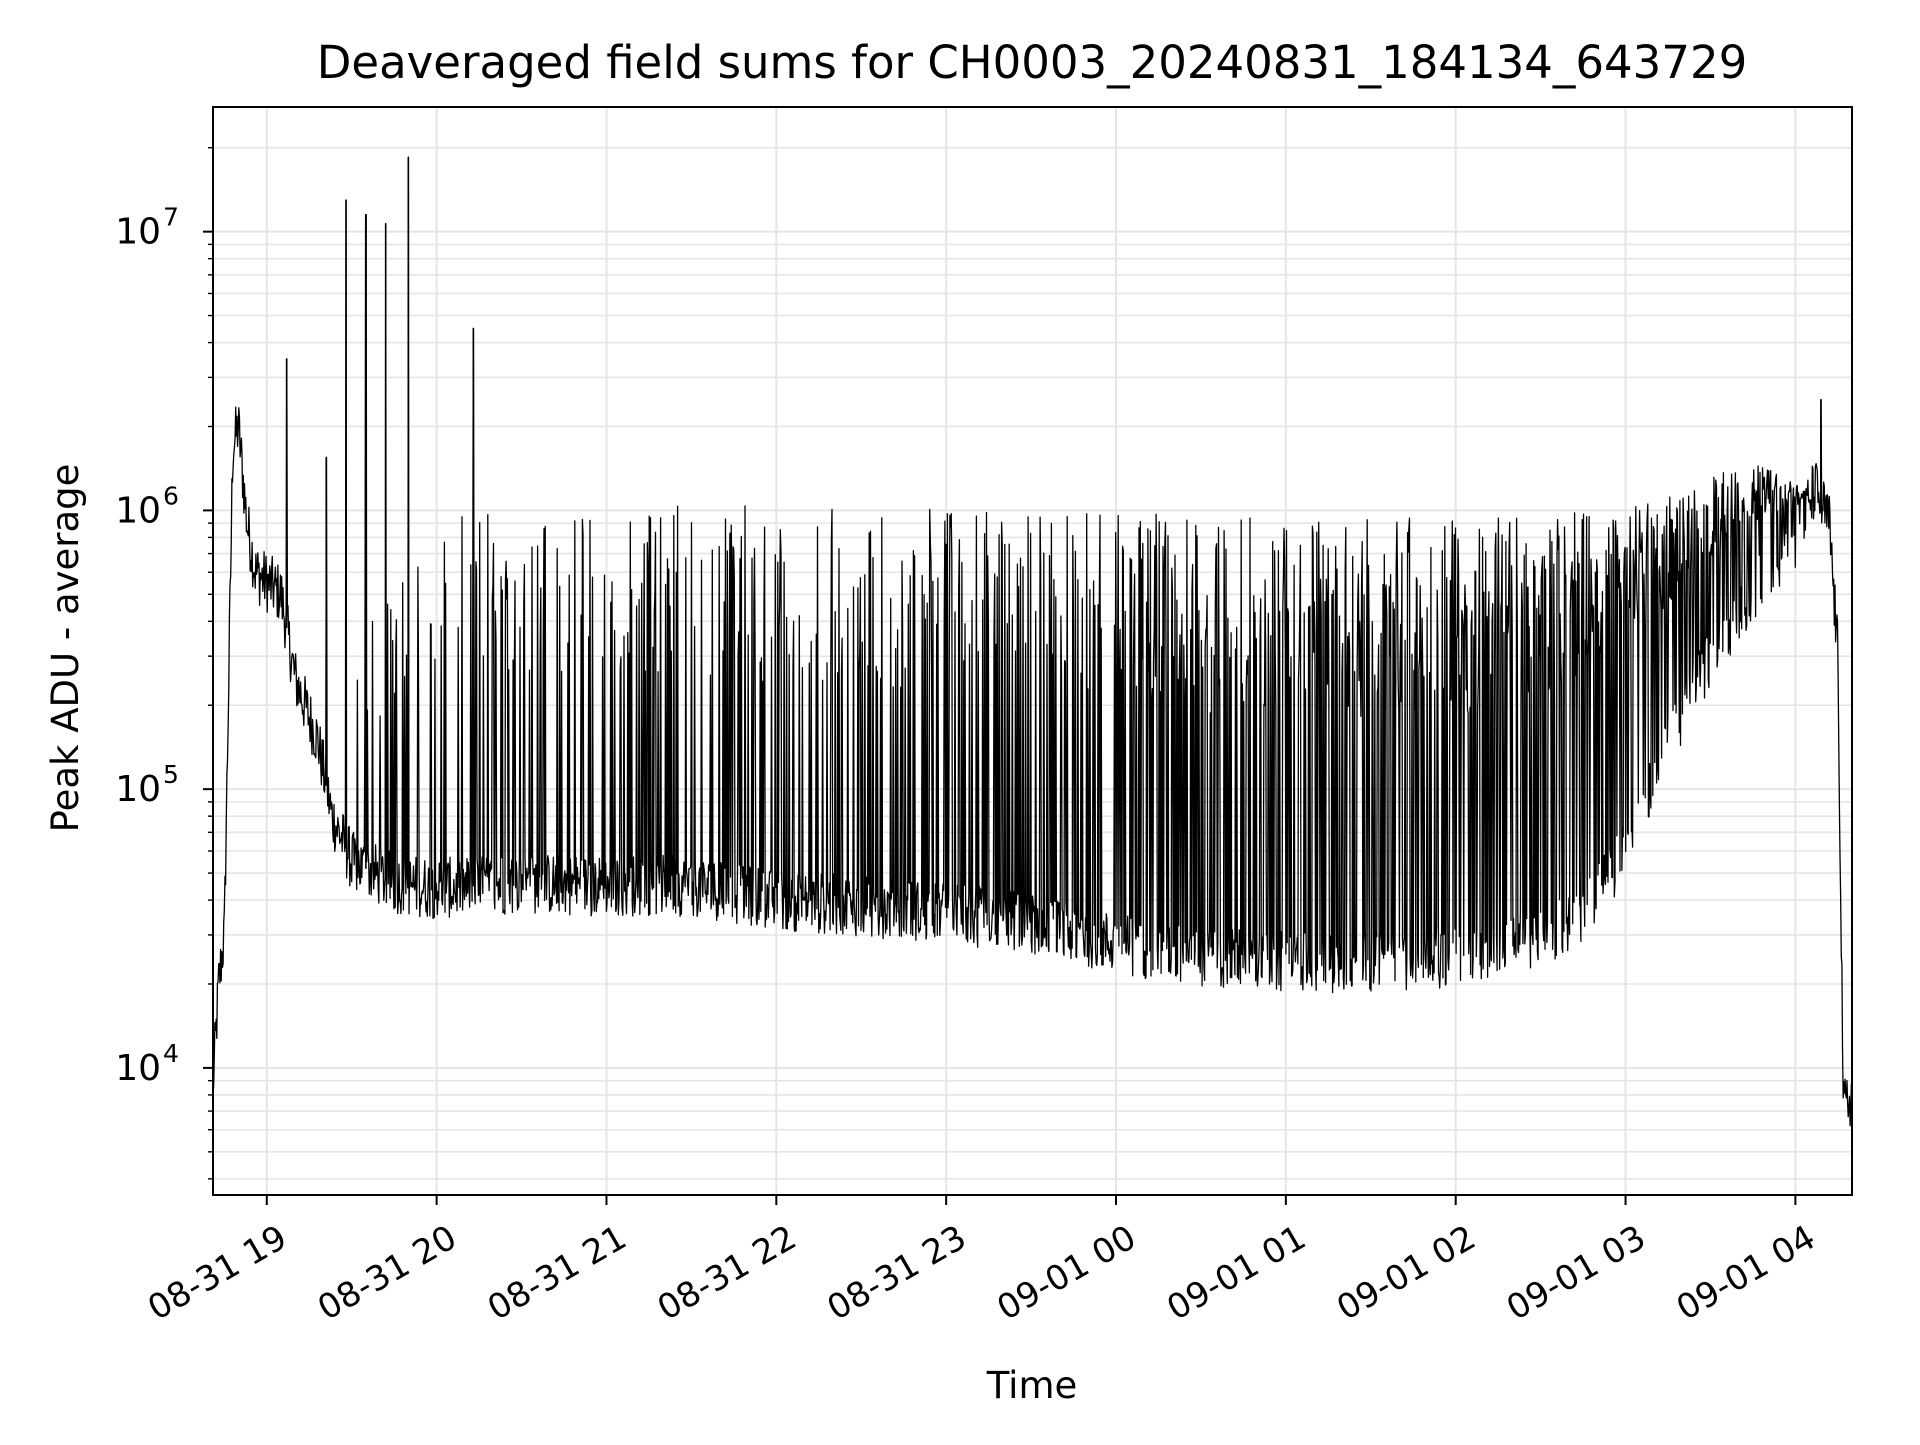 The height and width of the screenshot is (1445, 1920). I want to click on y-tick-label-exponent: 6, so click(171, 495).